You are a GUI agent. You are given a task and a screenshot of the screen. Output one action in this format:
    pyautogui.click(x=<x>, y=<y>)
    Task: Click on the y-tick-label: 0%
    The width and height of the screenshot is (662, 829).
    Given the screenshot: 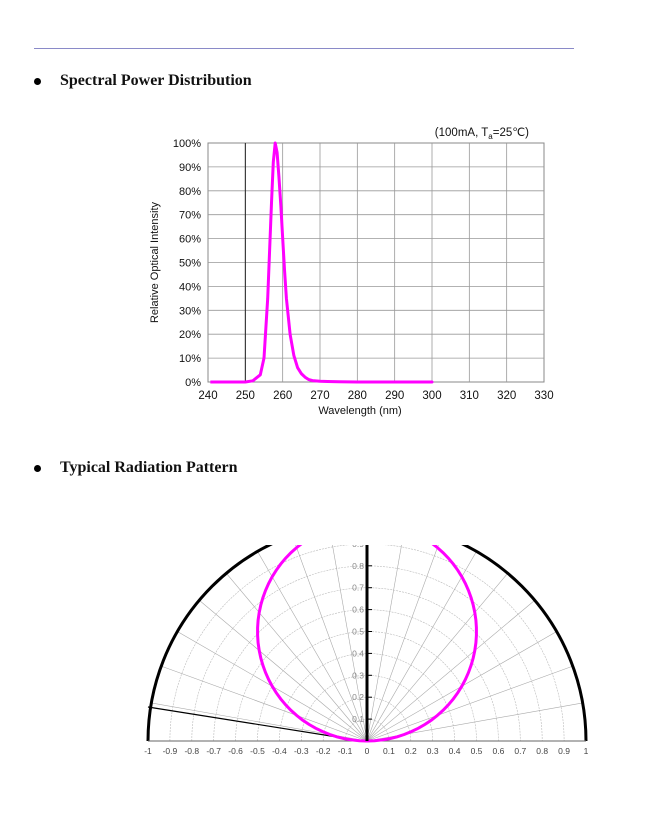 What is the action you would take?
    pyautogui.click(x=193, y=383)
    